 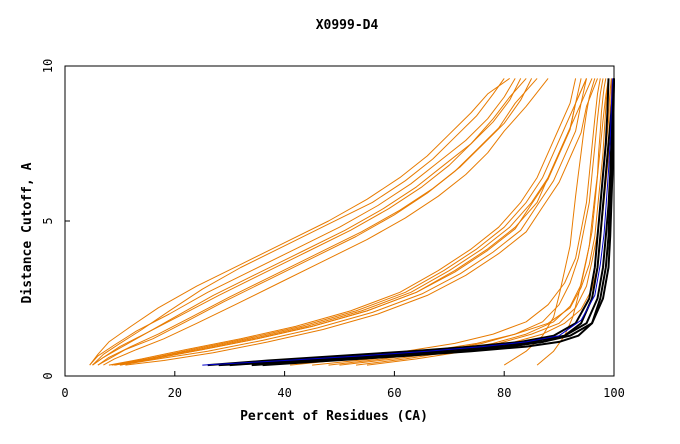 What do you see at coordinates (48, 66) in the screenshot?
I see `y-tick-label: 10` at bounding box center [48, 66].